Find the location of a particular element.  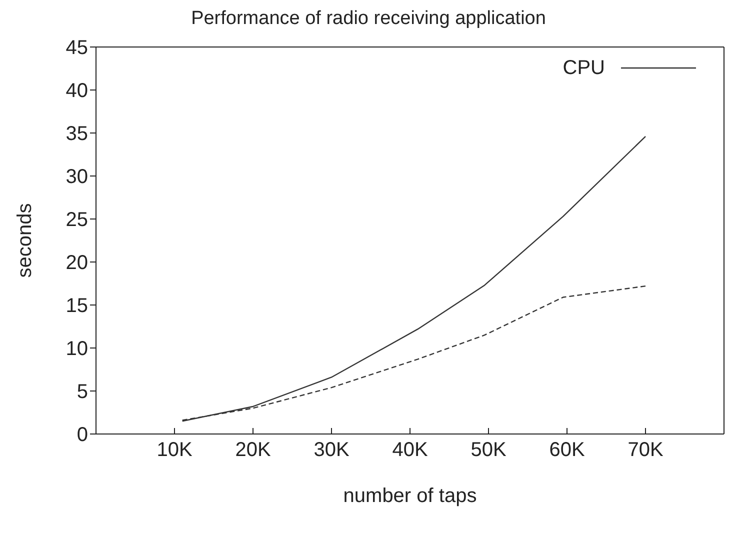

y-tick-label: 45 is located at coordinates (77, 48).